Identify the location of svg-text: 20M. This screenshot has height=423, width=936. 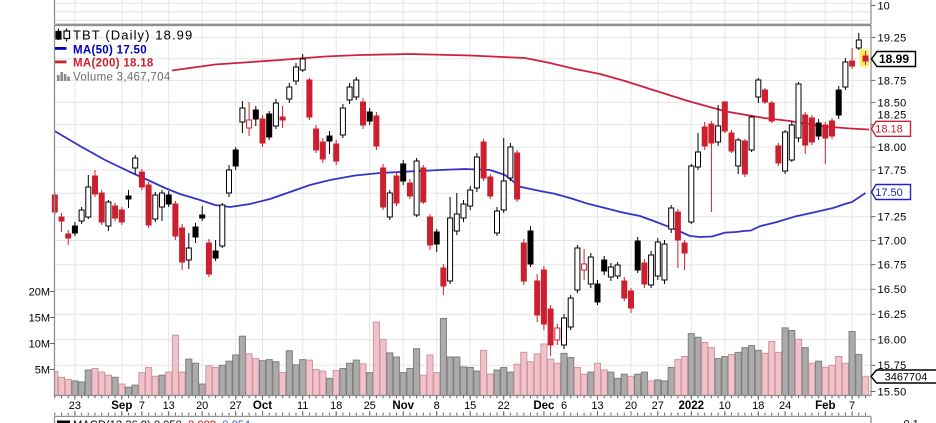
(39, 292).